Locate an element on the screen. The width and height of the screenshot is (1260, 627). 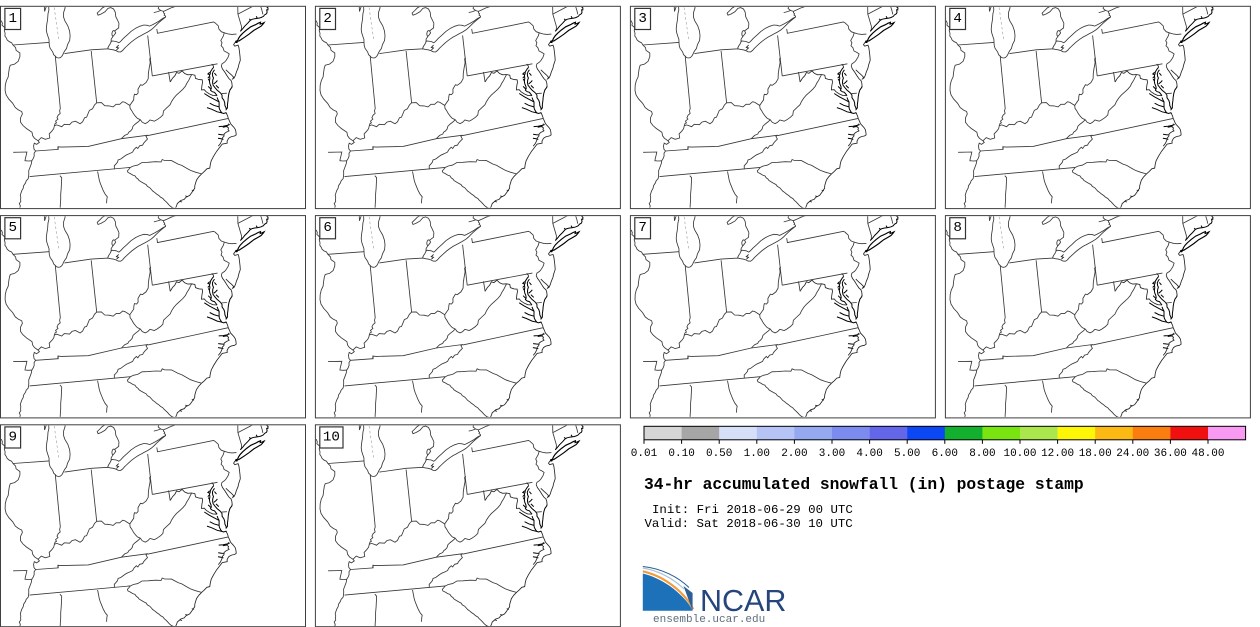
svg-text: ensemble.ucar.edu is located at coordinates (709, 620).